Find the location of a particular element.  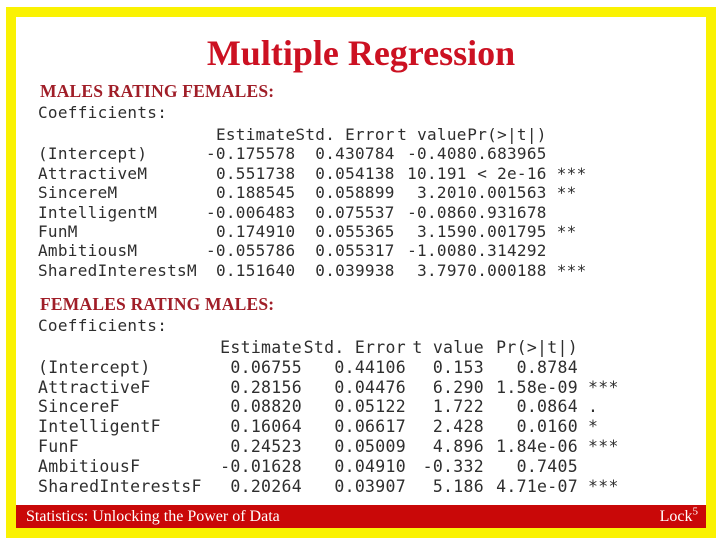

coef-row: FunF 0.24523 0.05009 4.896 1.84e-06 *** is located at coordinates (338, 447).